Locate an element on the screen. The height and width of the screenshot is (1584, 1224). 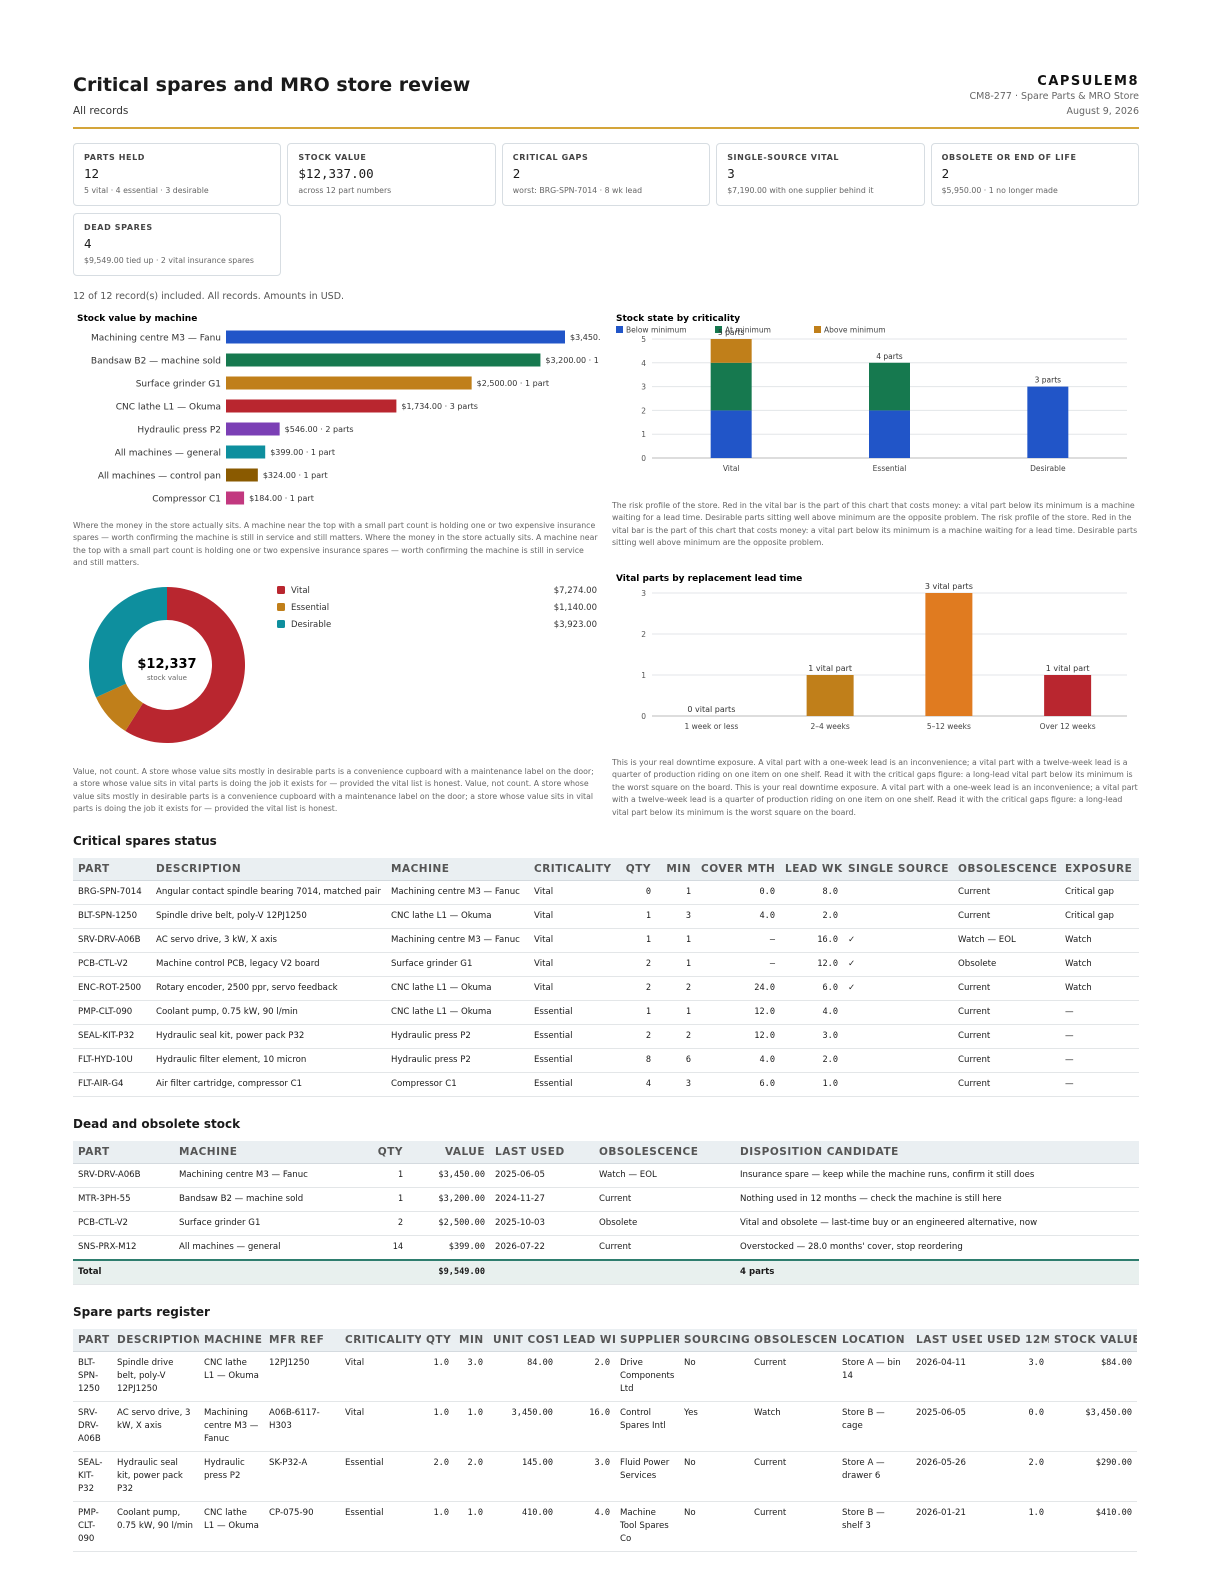
total-label: 3 parts is located at coordinates (1048, 380).